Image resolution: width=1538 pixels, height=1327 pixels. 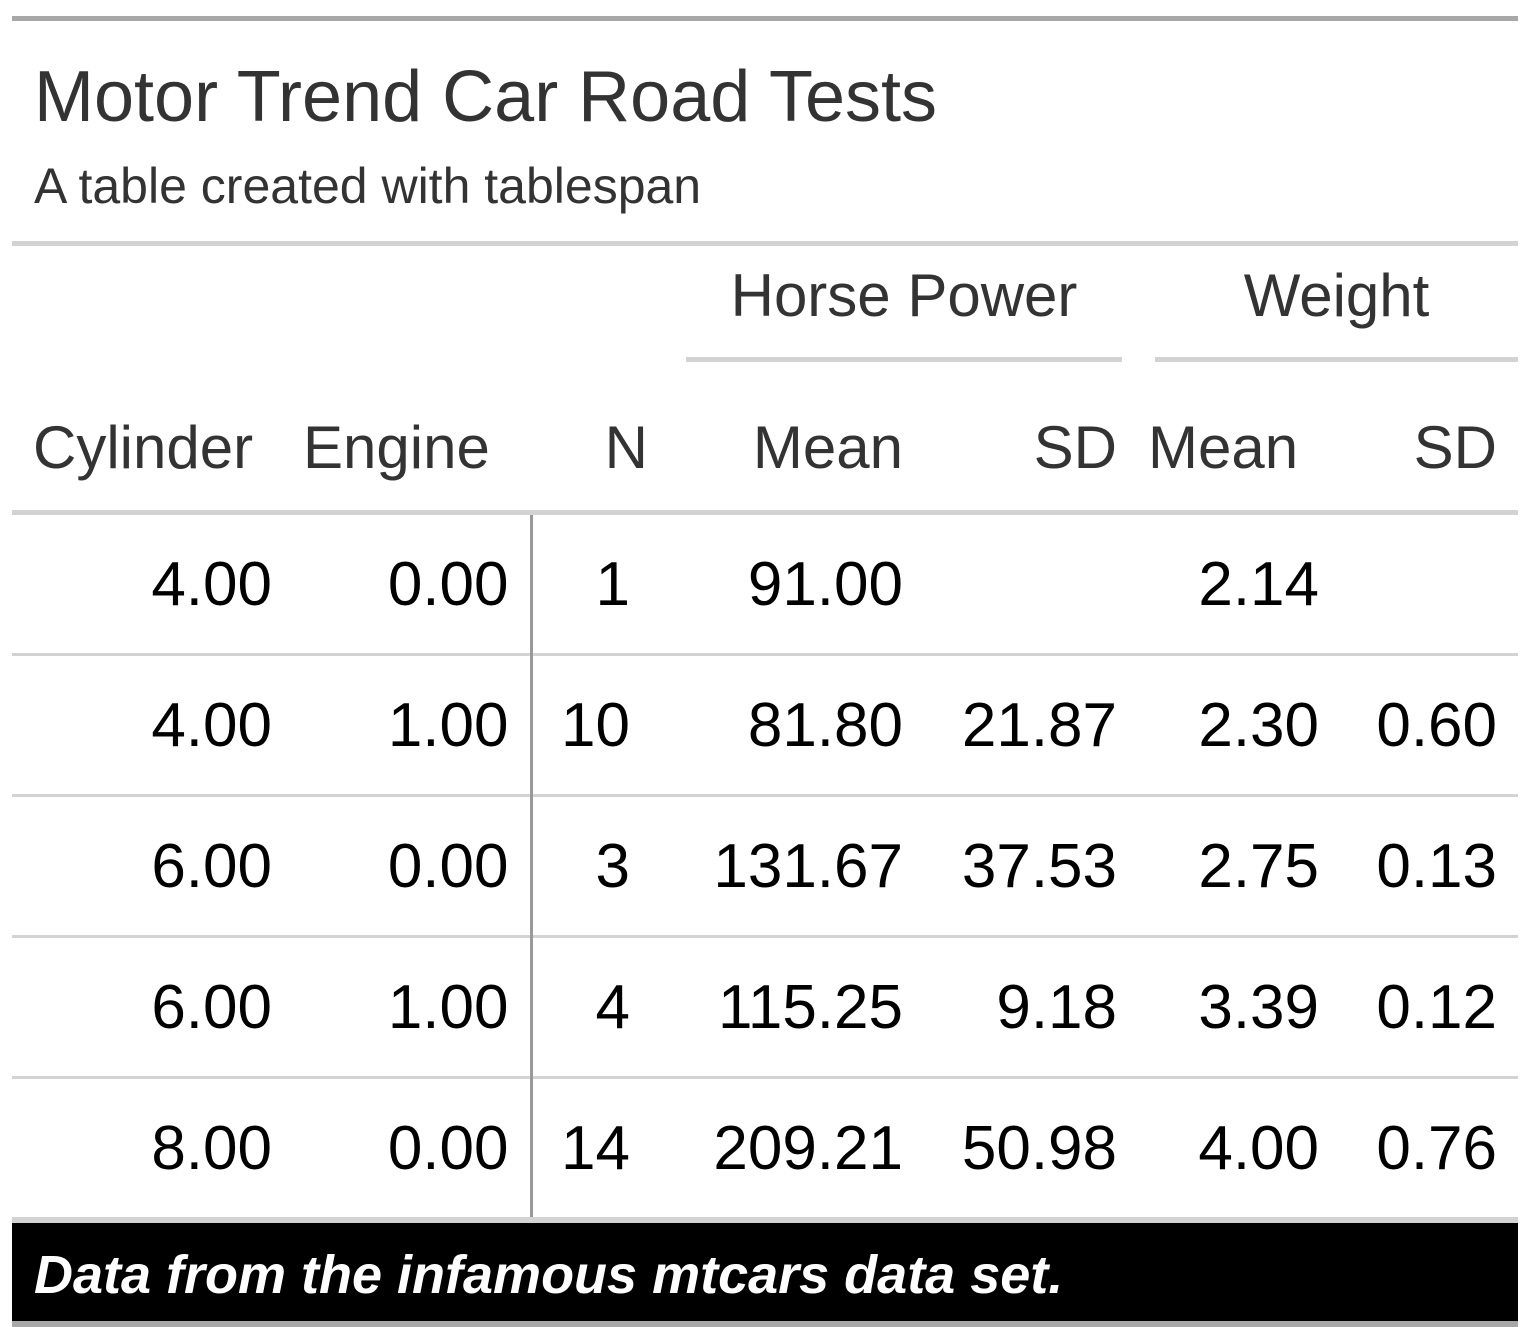 I want to click on cell-n: 10, so click(x=590, y=724).